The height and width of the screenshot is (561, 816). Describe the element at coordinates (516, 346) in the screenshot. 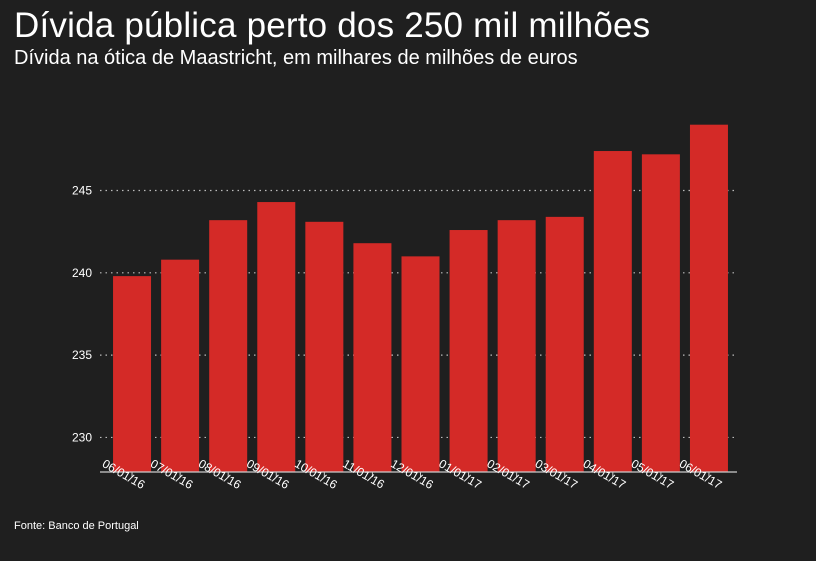

I see `bar-02/01/17` at that location.